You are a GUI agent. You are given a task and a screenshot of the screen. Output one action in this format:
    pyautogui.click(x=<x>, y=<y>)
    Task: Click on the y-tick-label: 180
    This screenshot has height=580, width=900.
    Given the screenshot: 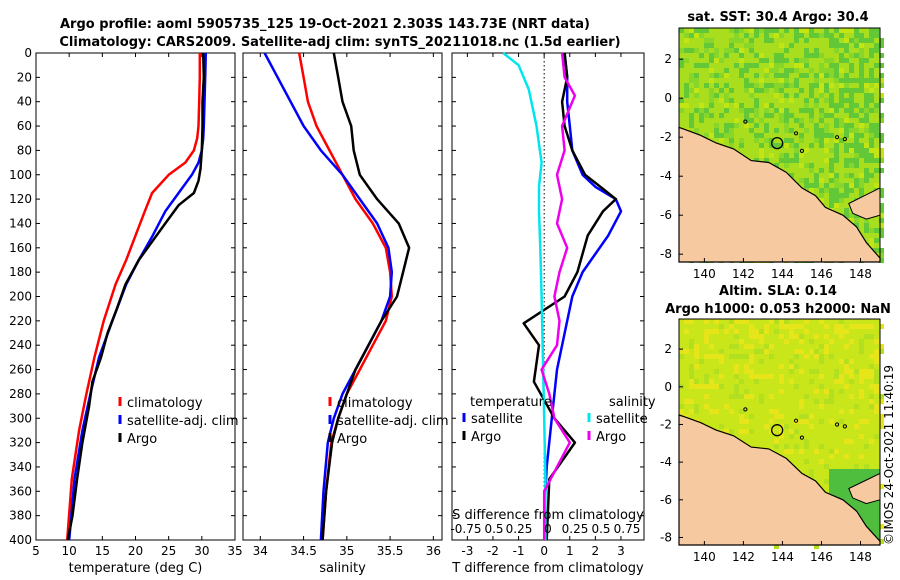 What is the action you would take?
    pyautogui.click(x=20, y=272)
    